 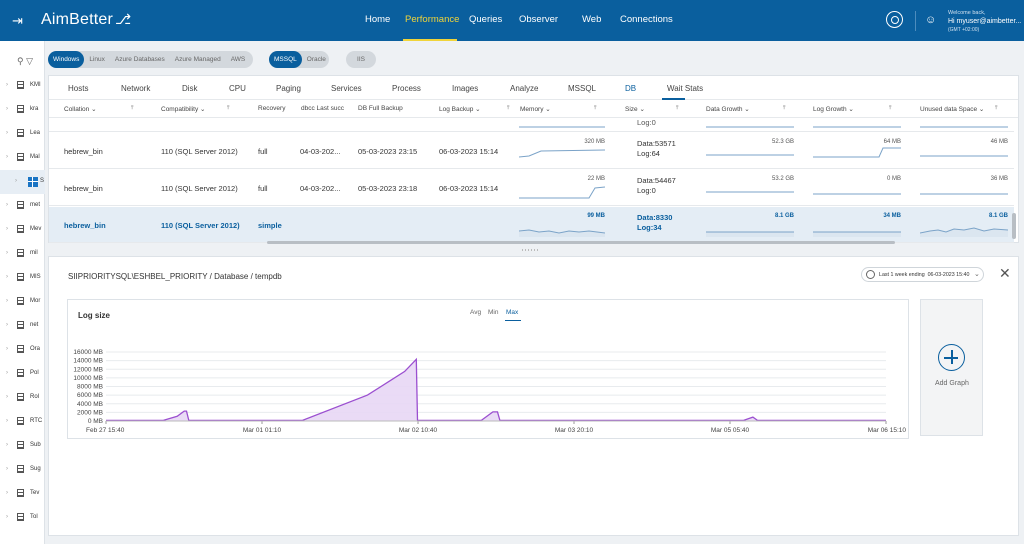 What do you see at coordinates (493, 312) in the screenshot?
I see `agg-min-button: Min` at bounding box center [493, 312].